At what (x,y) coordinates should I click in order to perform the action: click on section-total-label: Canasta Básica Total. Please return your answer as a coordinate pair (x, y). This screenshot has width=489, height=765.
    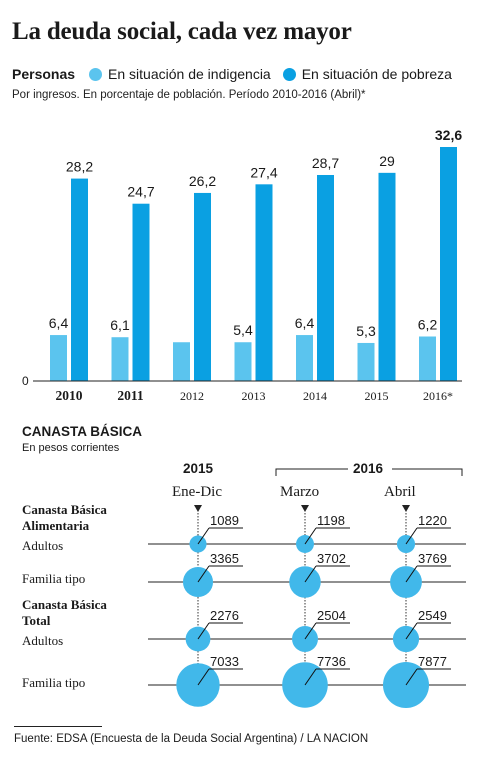
    Looking at the image, I should click on (64, 613).